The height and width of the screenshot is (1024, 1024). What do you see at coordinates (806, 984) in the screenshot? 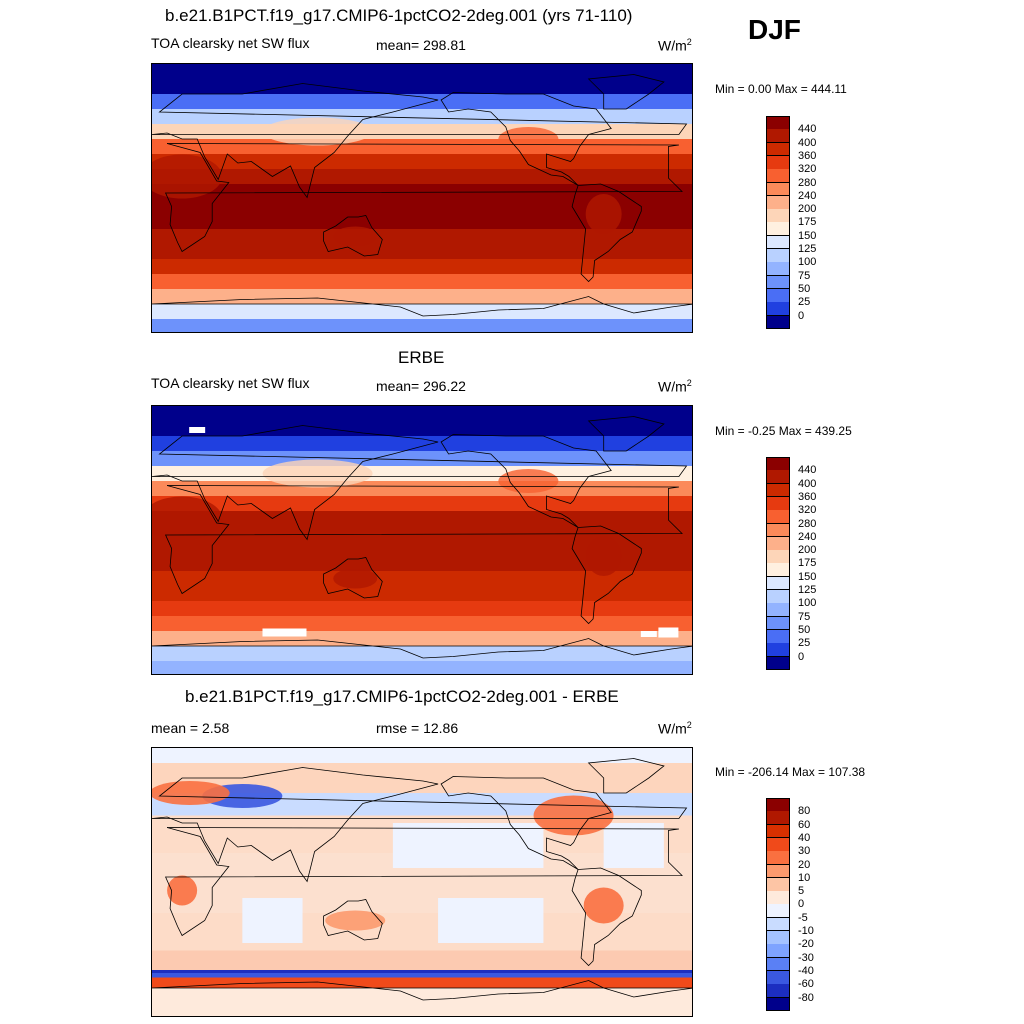
I see `colorbar-tick-label: -60` at bounding box center [806, 984].